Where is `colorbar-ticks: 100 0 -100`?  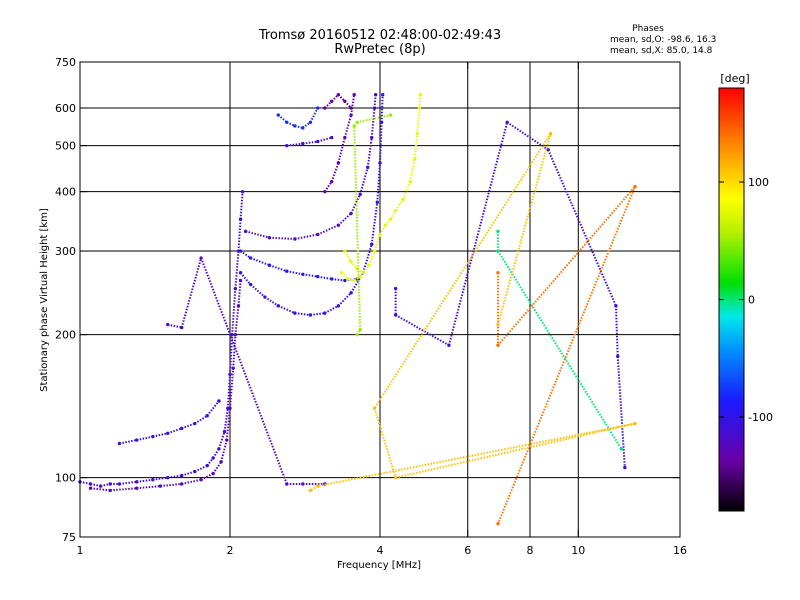
colorbar-ticks: 100 0 -100 is located at coordinates (746, 300).